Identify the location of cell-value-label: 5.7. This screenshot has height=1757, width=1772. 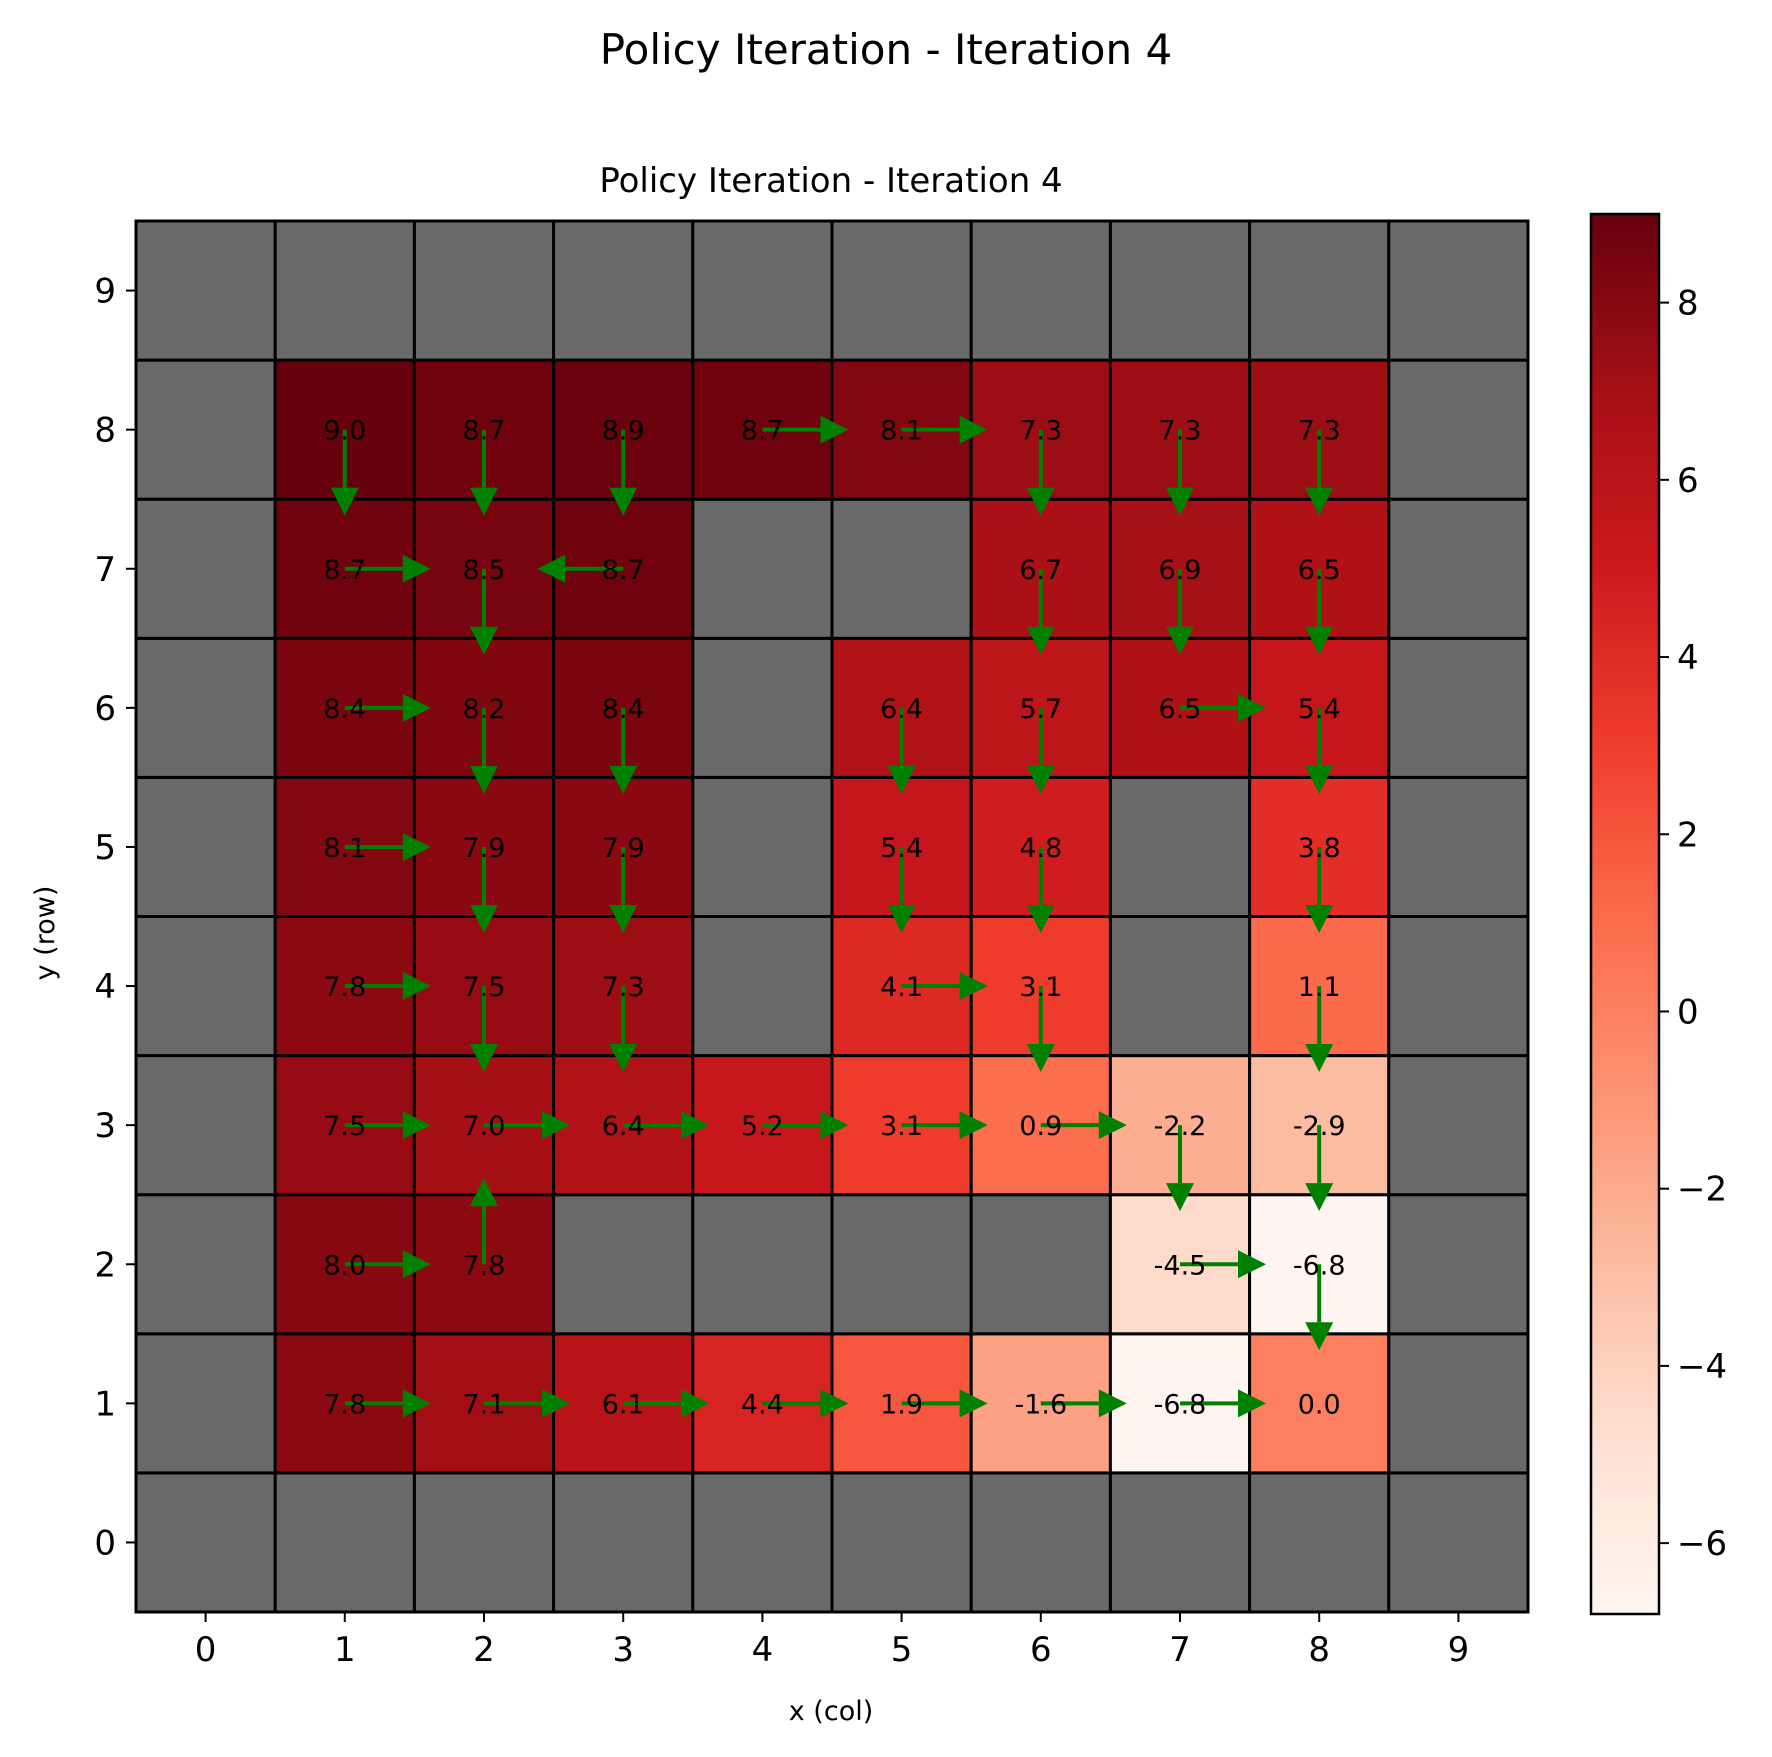
(1040, 709).